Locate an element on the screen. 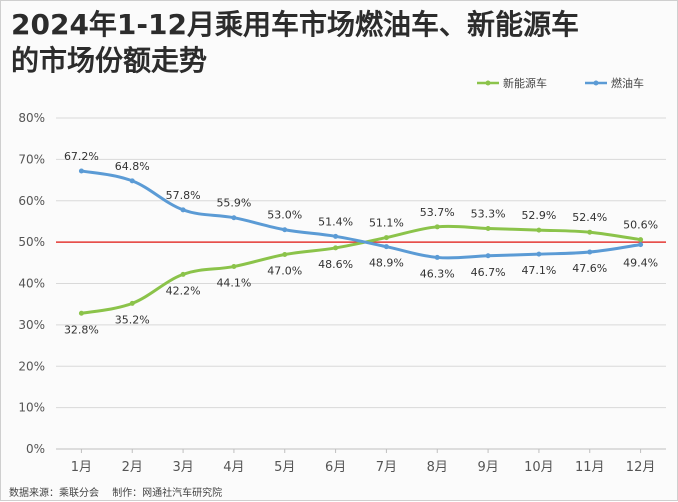  data-label: 46.7% is located at coordinates (488, 272).